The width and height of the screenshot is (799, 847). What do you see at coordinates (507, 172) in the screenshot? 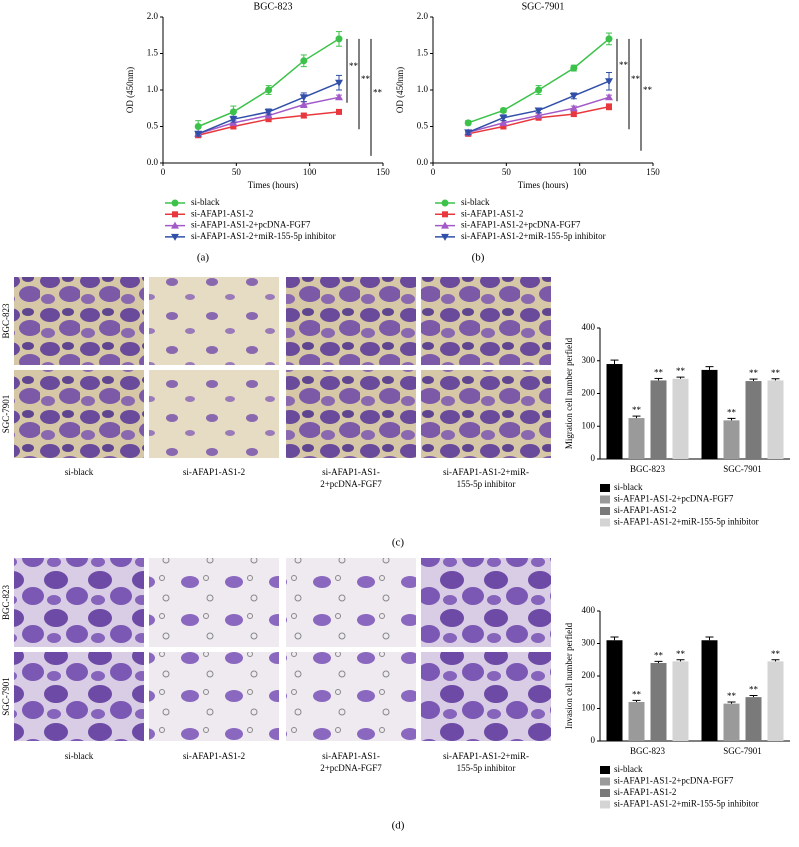
I see `x-tick-label: 50` at bounding box center [507, 172].